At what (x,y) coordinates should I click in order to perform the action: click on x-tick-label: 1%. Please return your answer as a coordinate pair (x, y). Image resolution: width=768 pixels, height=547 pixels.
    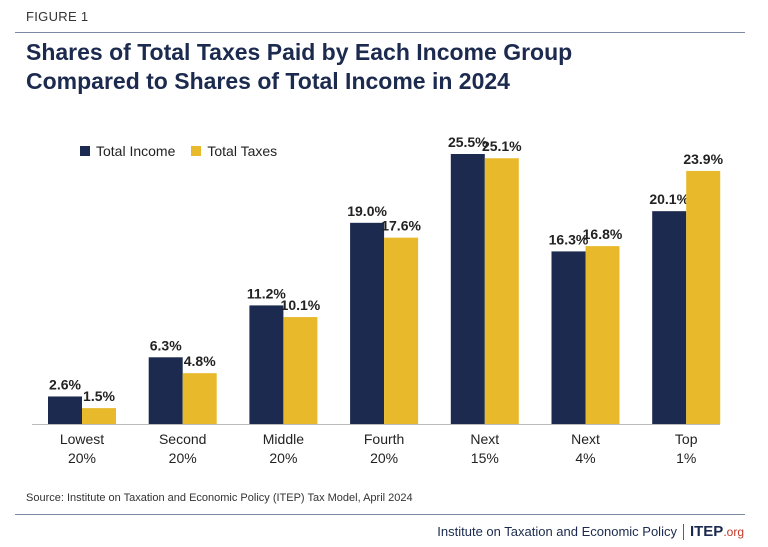
    Looking at the image, I should click on (686, 458).